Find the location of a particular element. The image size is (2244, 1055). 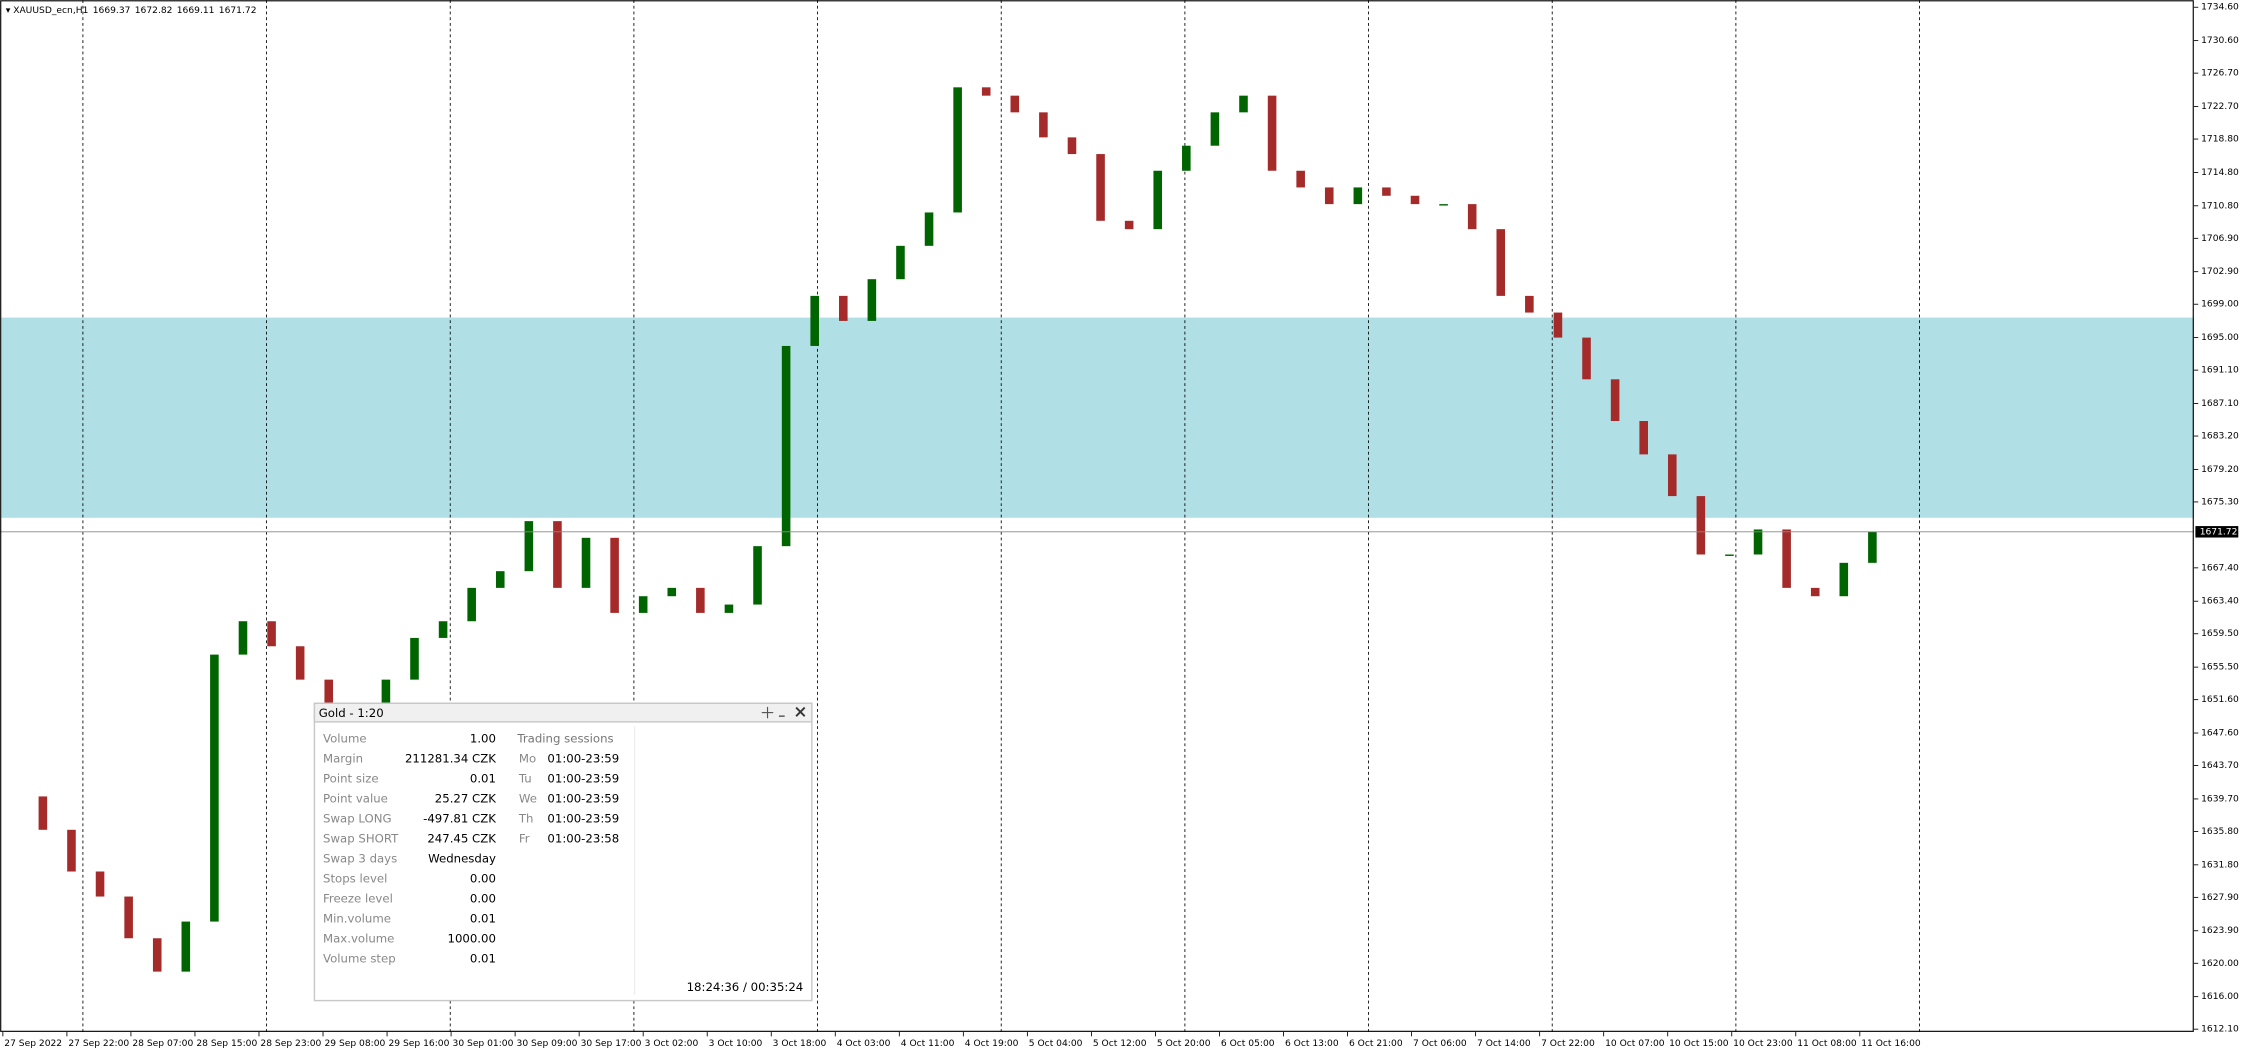

y-tick-label: 1722.70 is located at coordinates (2220, 107).